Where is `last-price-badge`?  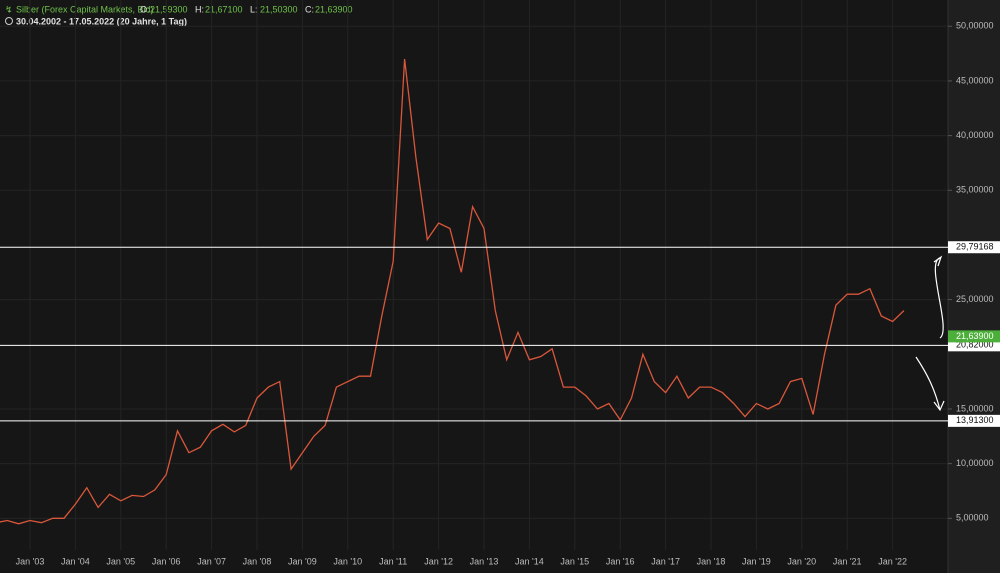 last-price-badge is located at coordinates (974, 336).